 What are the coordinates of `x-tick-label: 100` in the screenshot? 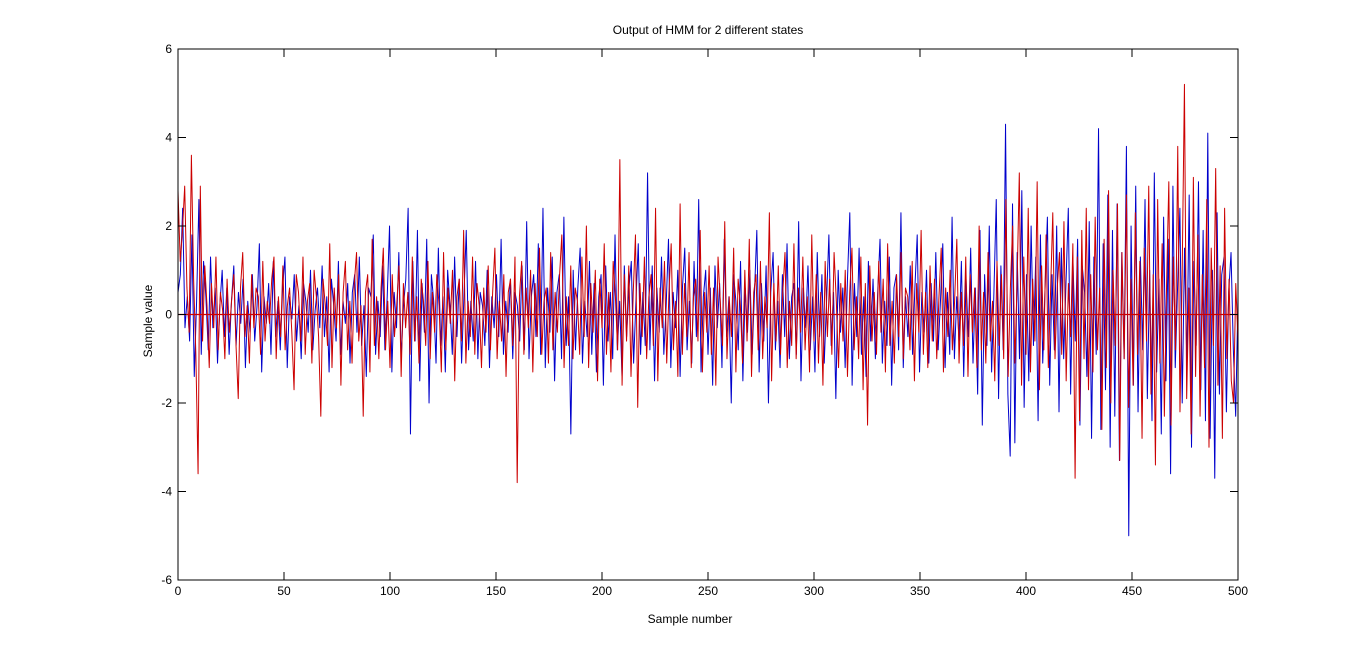 It's located at (390, 591).